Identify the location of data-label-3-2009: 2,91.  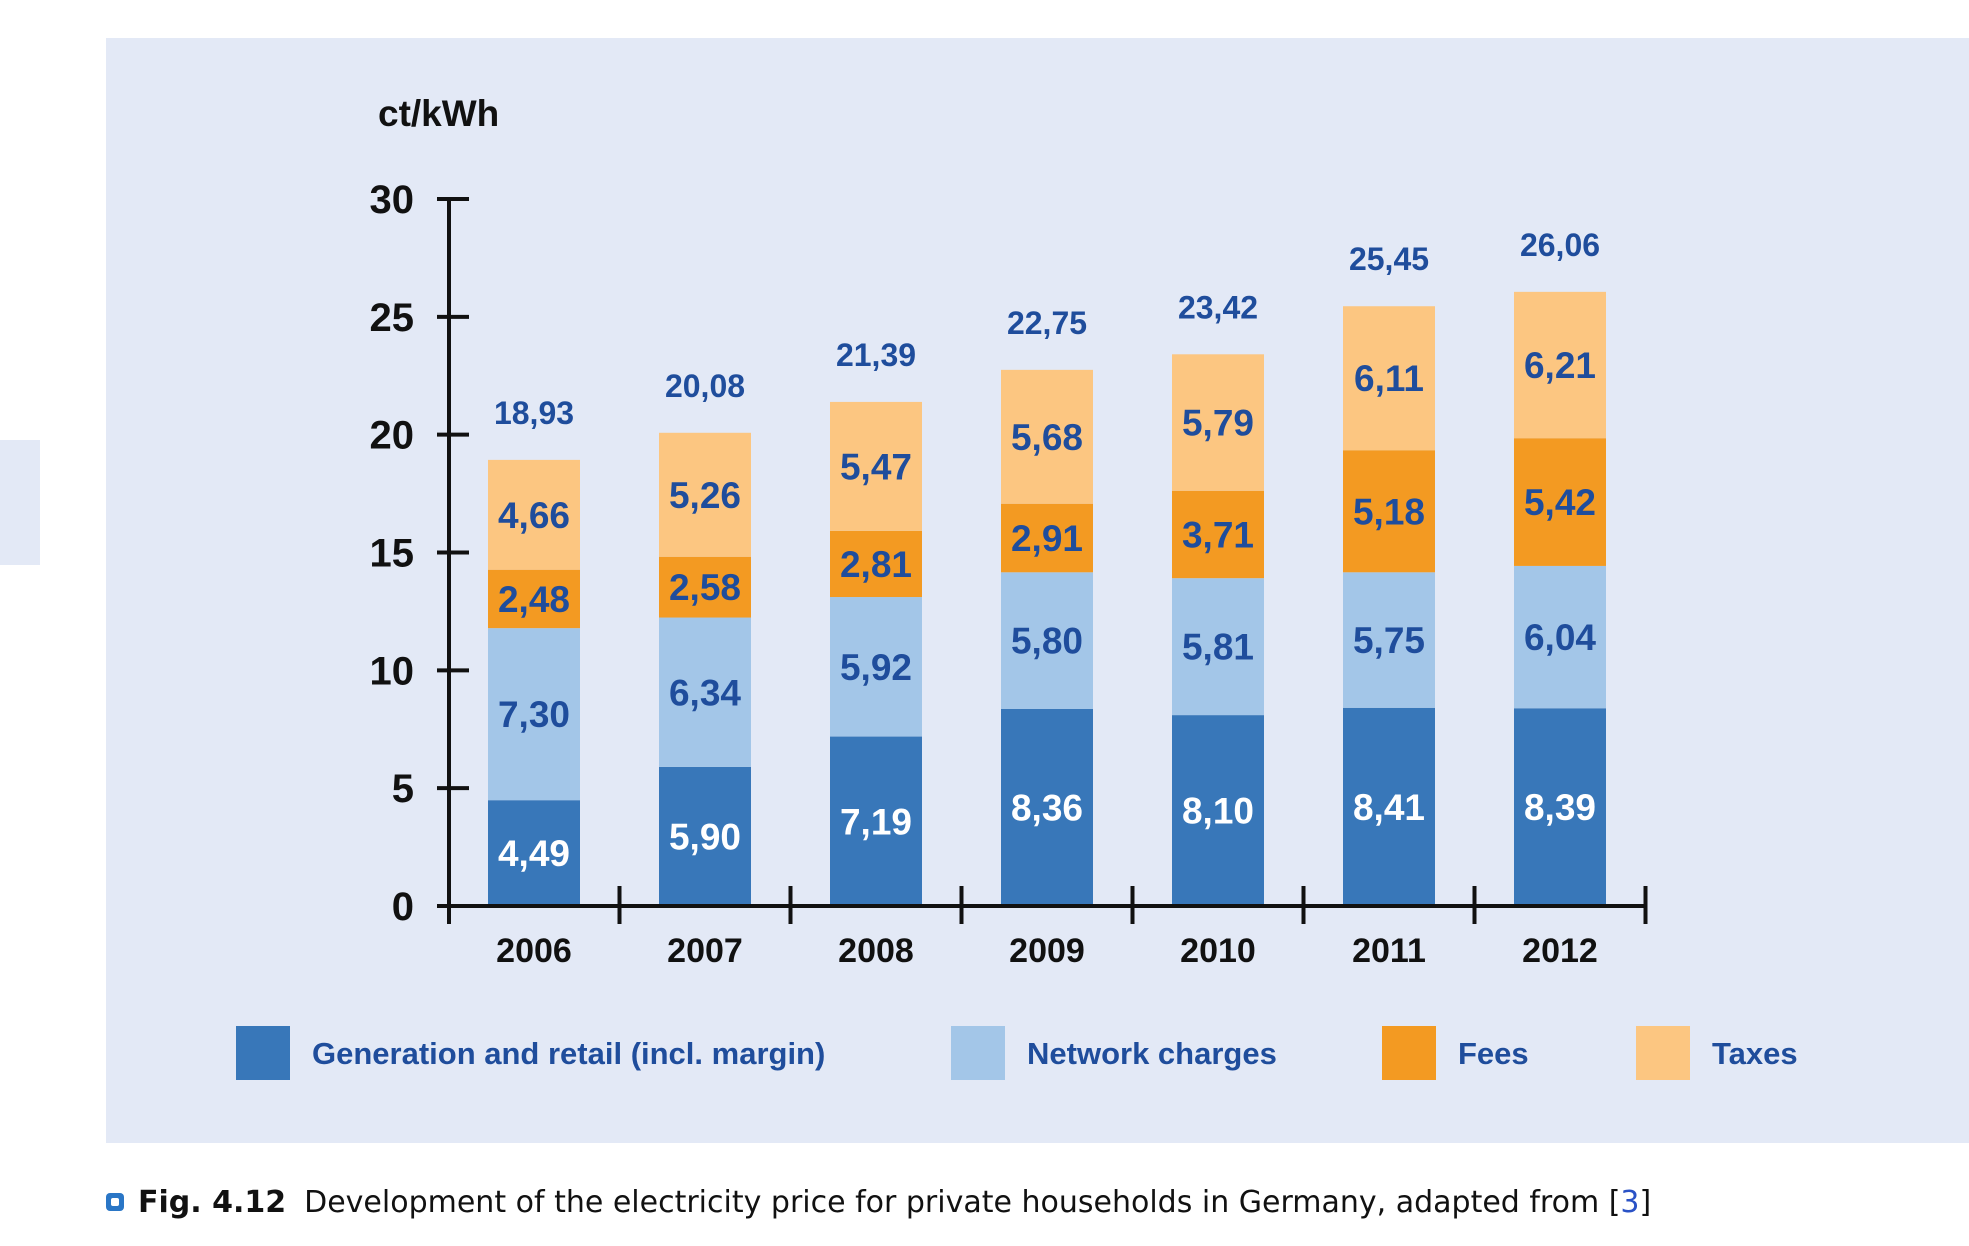
(1047, 538).